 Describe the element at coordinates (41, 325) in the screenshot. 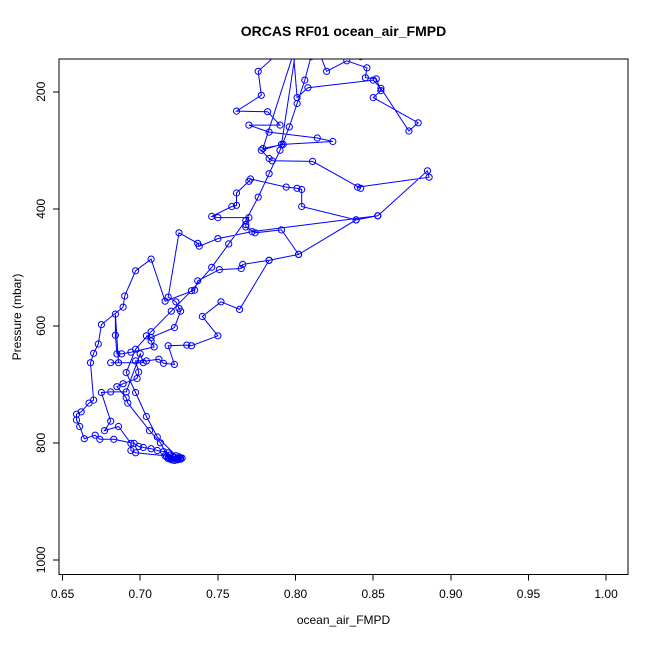

I see `y-tick-label: 600` at that location.